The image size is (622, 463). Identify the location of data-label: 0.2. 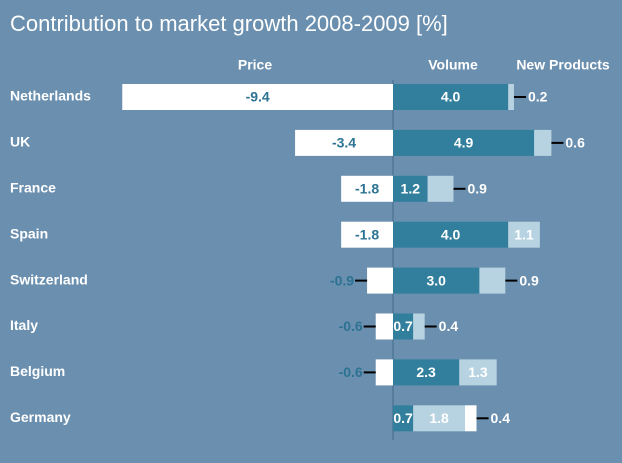
(538, 97).